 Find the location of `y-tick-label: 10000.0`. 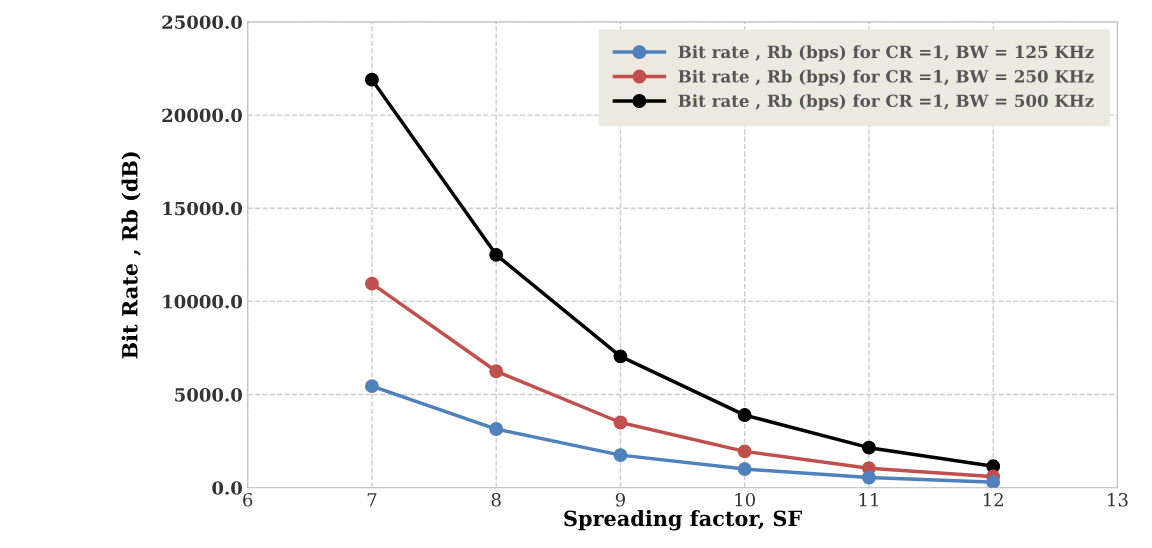

y-tick-label: 10000.0 is located at coordinates (202, 301).